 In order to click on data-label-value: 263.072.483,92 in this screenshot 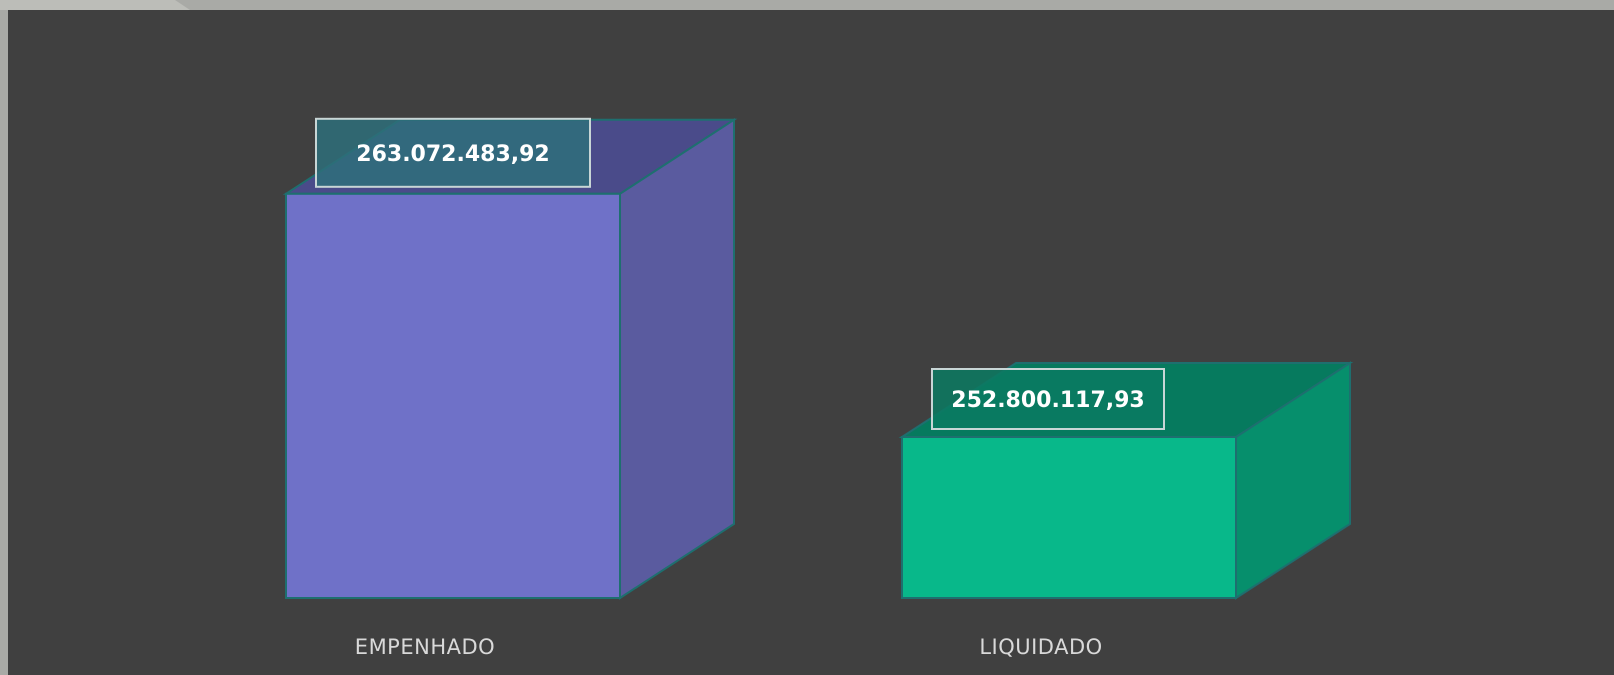, I will do `click(452, 154)`.